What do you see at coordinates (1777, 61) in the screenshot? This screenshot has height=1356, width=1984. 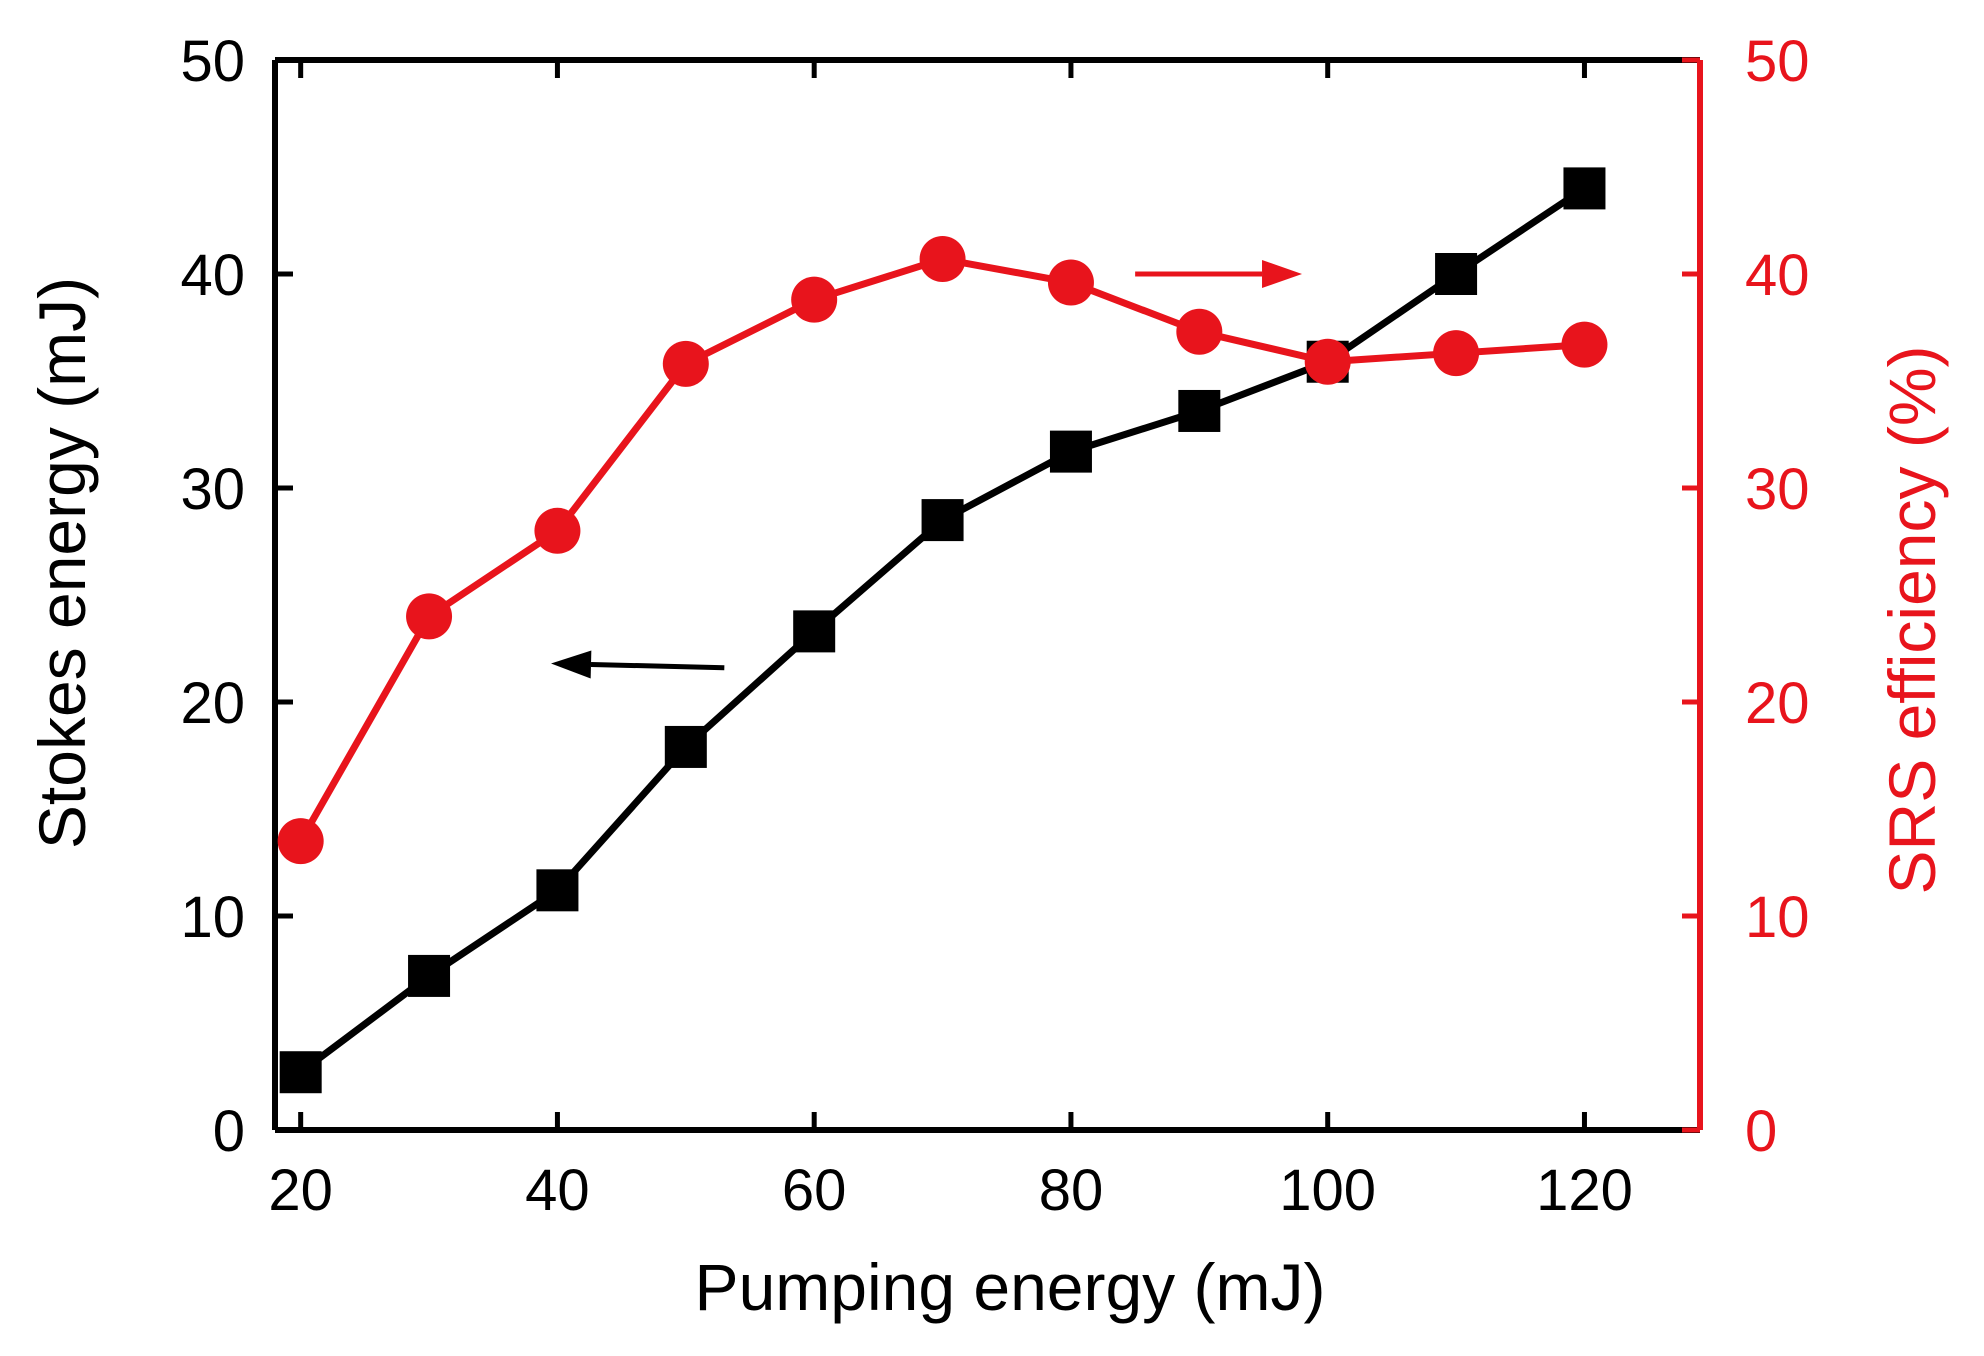 I see `y2-tick-label: 50` at bounding box center [1777, 61].